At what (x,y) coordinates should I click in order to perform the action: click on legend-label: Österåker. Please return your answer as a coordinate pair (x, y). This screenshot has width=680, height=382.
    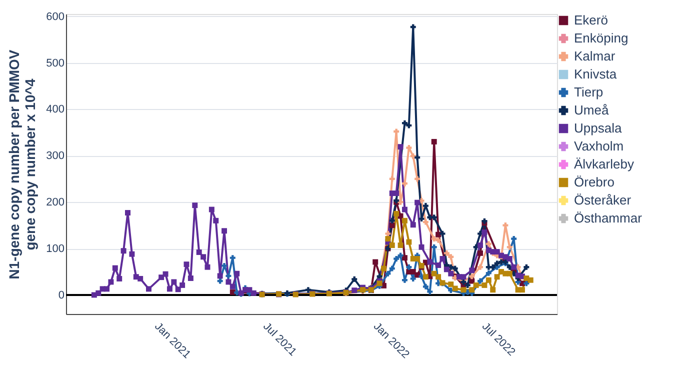
    Looking at the image, I should click on (603, 200).